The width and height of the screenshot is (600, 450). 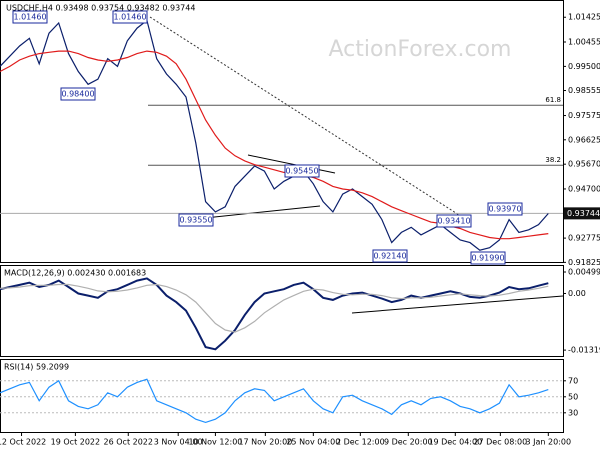 What do you see at coordinates (584, 42) in the screenshot?
I see `y-tick-label: 1.00455` at bounding box center [584, 42].